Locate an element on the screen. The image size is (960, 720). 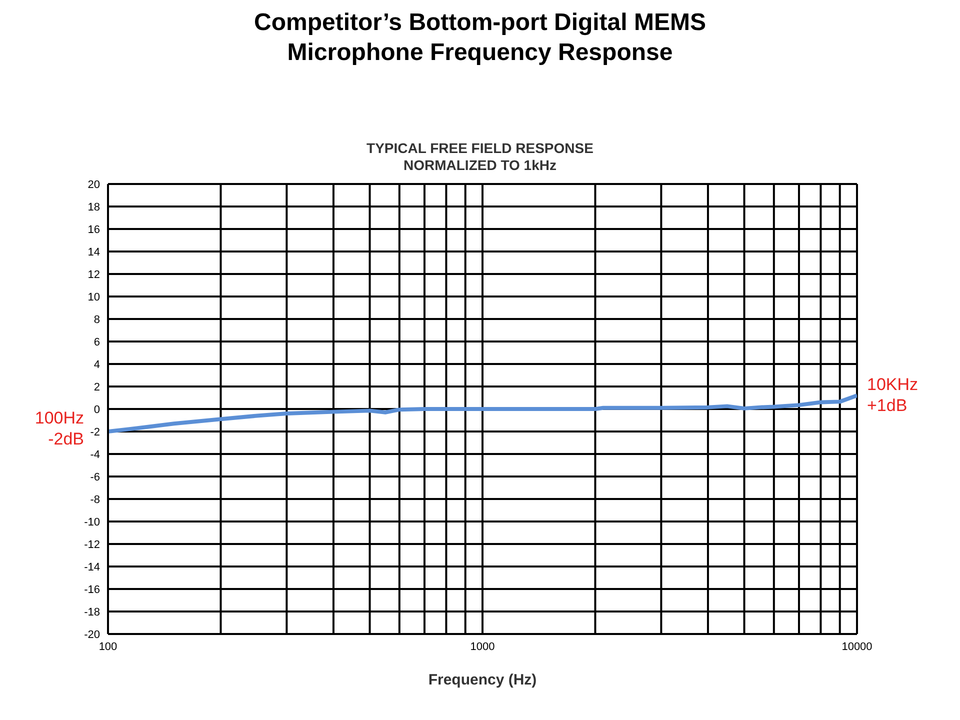
y-tick-label: -4 is located at coordinates (95, 454).